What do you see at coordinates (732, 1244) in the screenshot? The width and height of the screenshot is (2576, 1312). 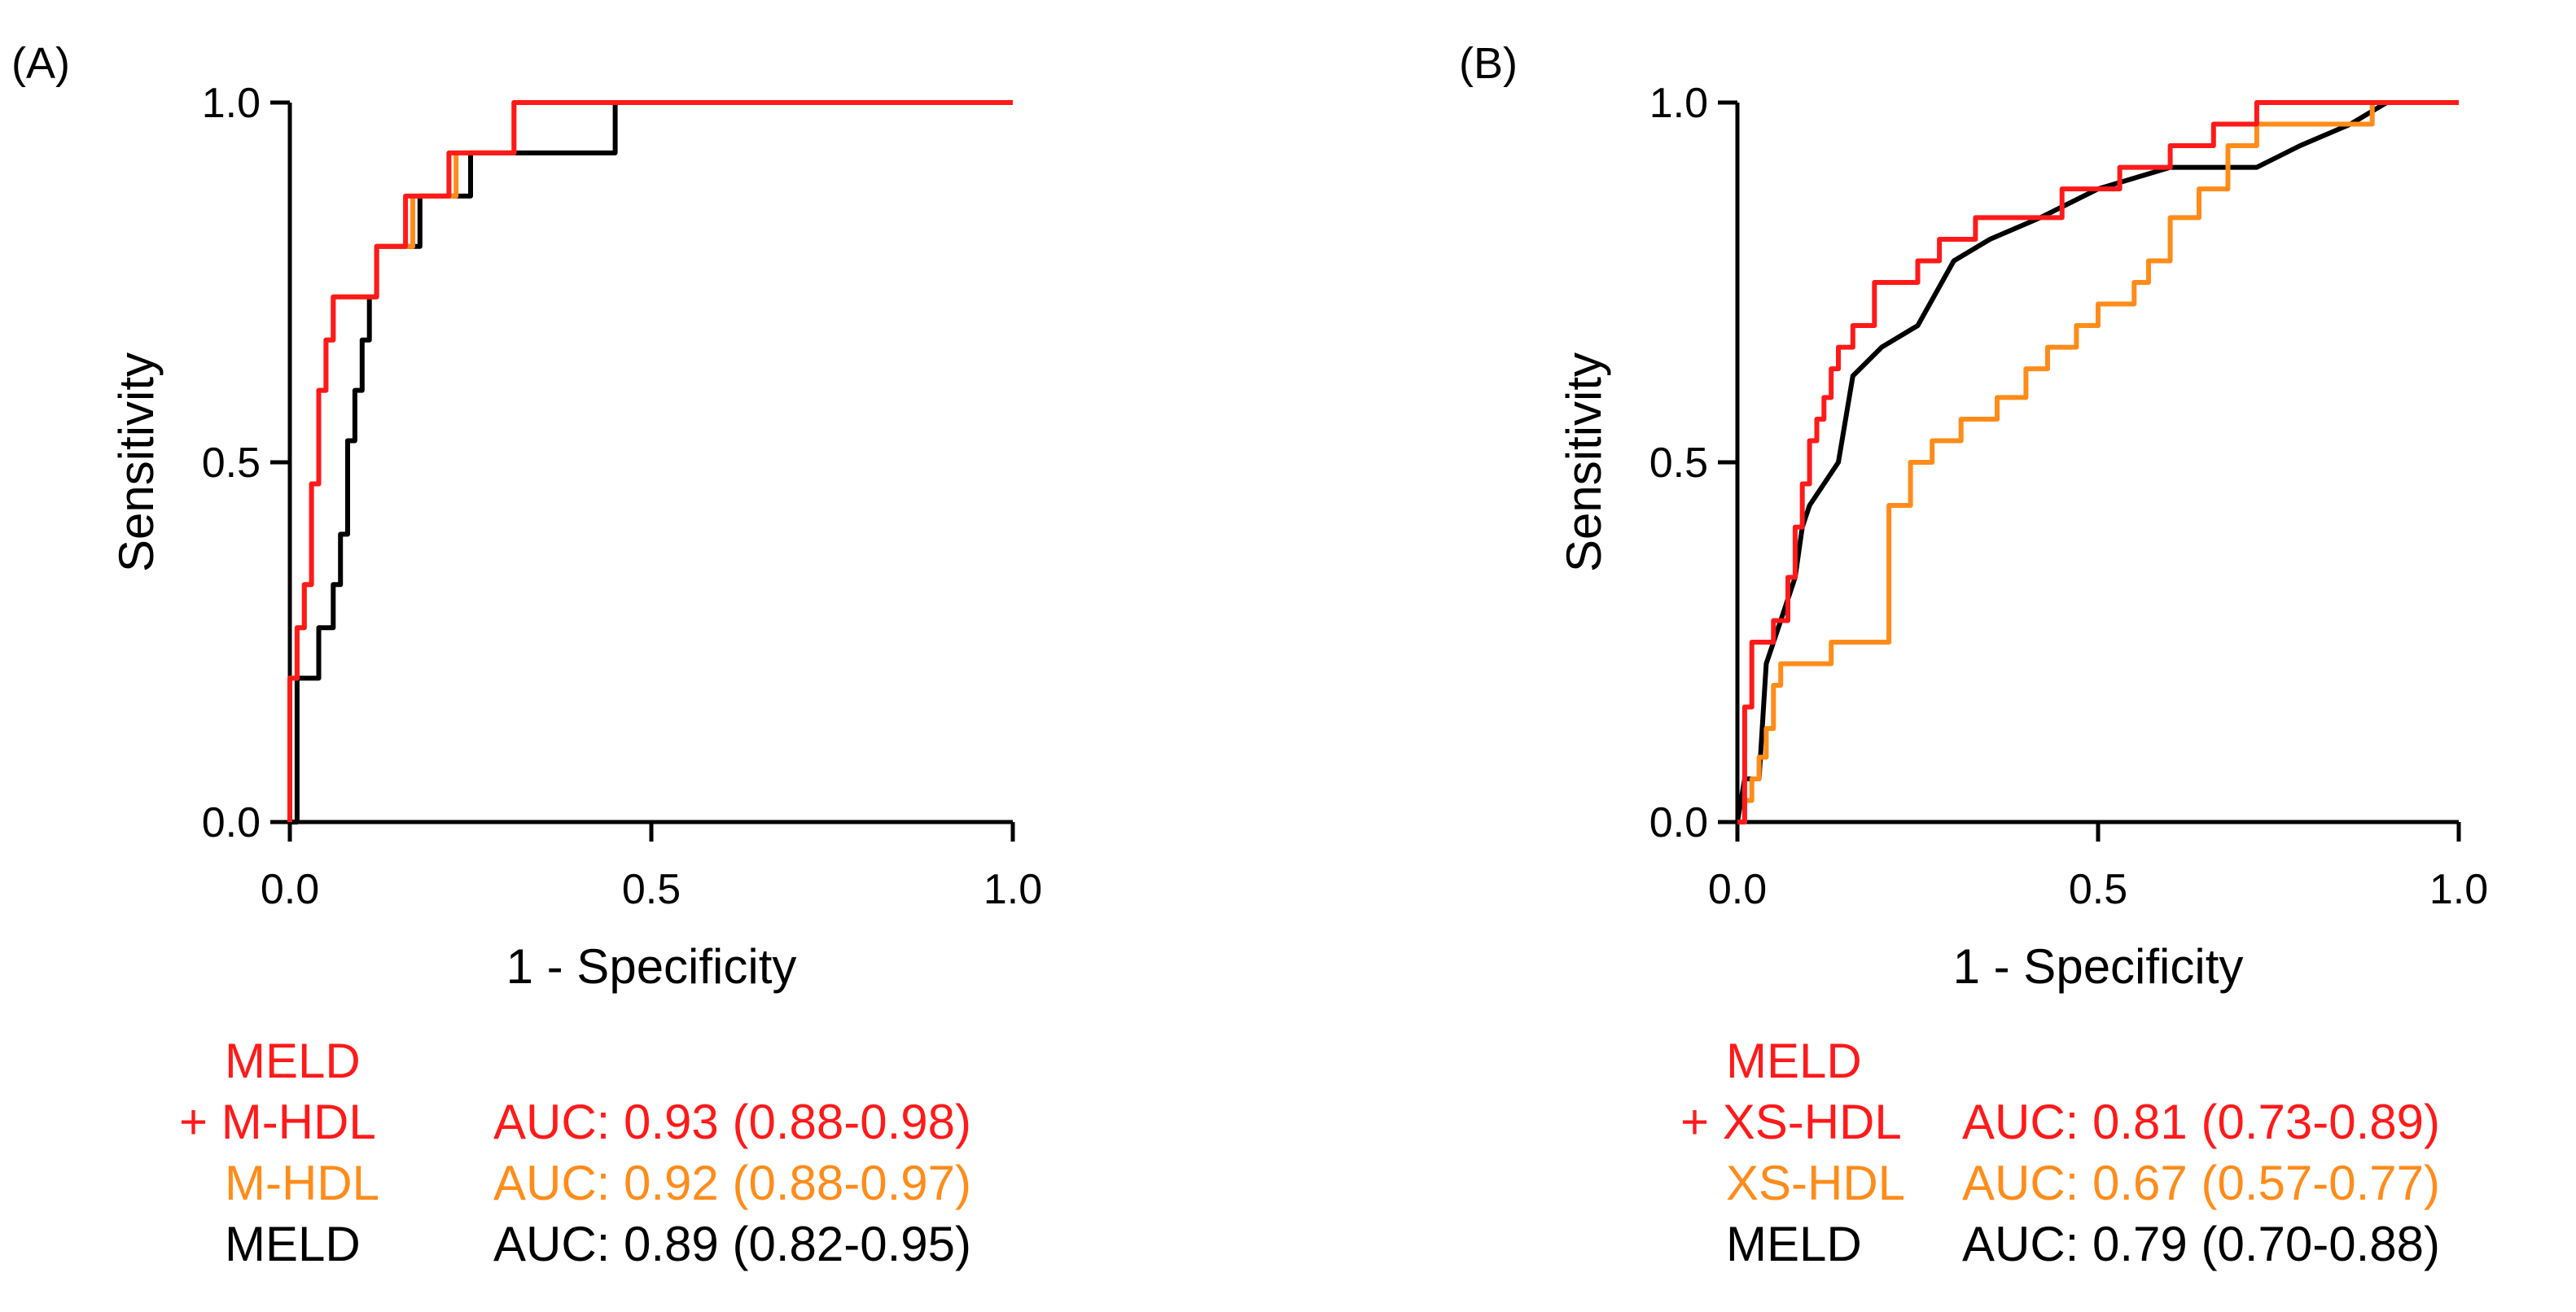 I see `legend-auc-value: AUC: 0.89 (0.82-0.95)` at bounding box center [732, 1244].